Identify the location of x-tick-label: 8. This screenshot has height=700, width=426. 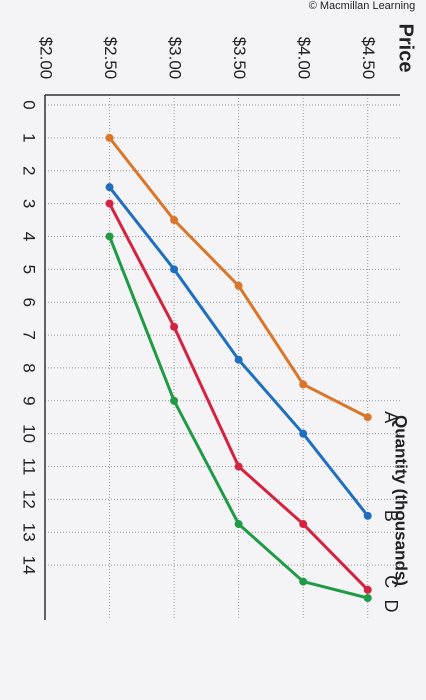
(29, 367).